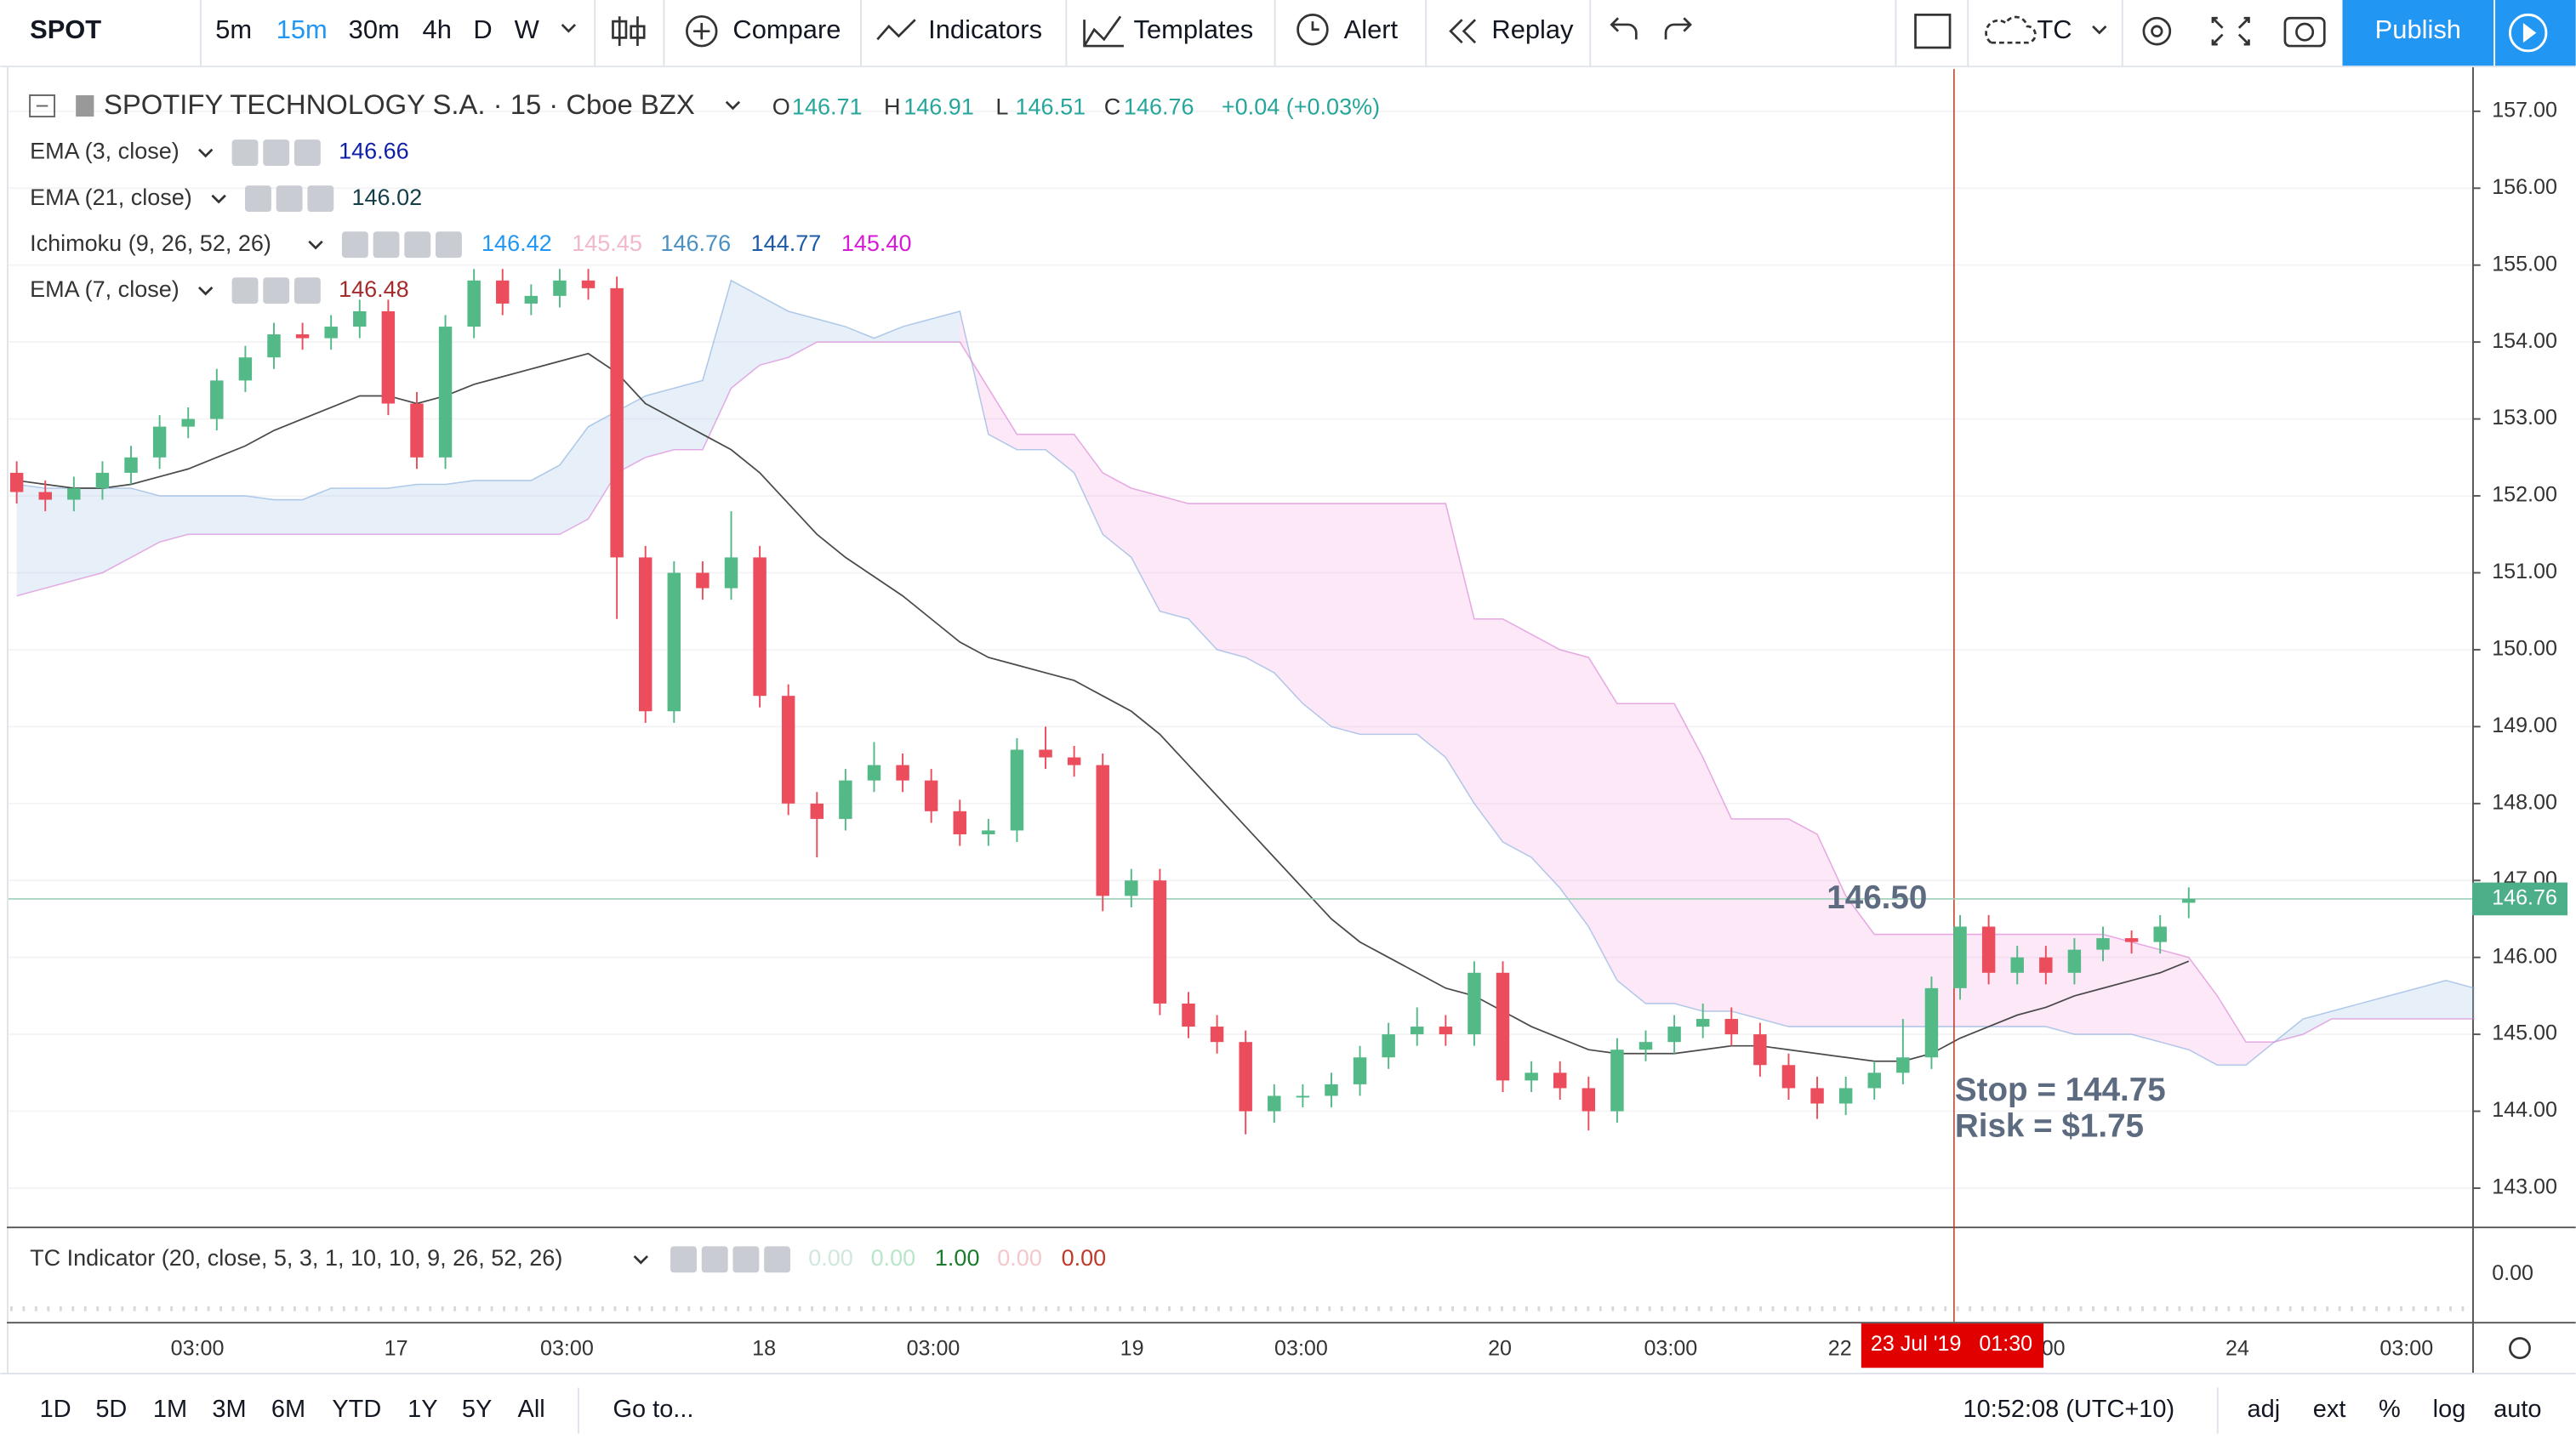 The width and height of the screenshot is (2576, 1445). Describe the element at coordinates (1103, 31) in the screenshot. I see `templates-icon` at that location.